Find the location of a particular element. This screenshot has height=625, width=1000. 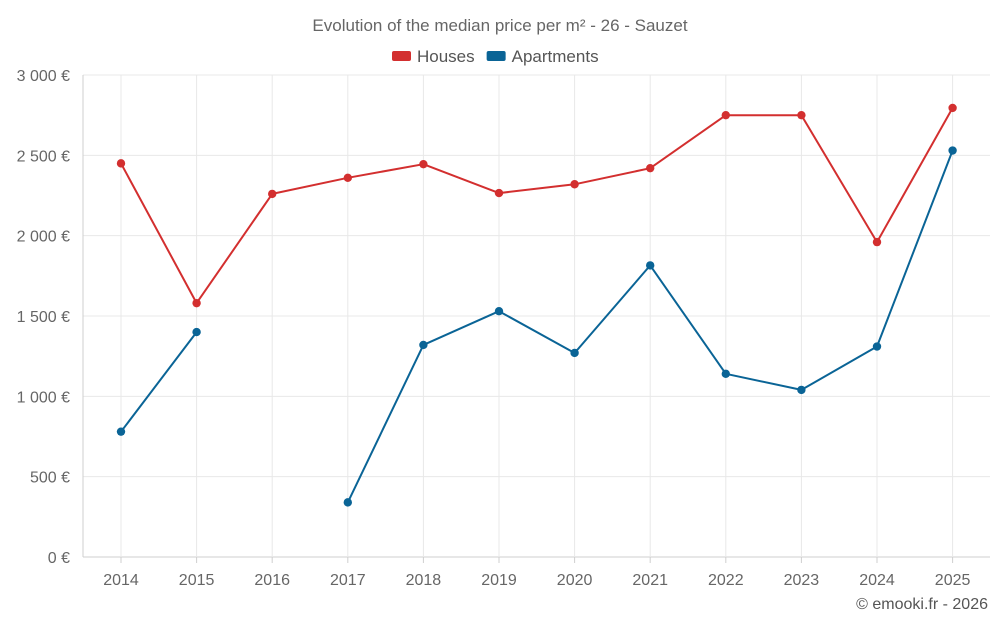

x-tick-label: 2023 is located at coordinates (802, 580).